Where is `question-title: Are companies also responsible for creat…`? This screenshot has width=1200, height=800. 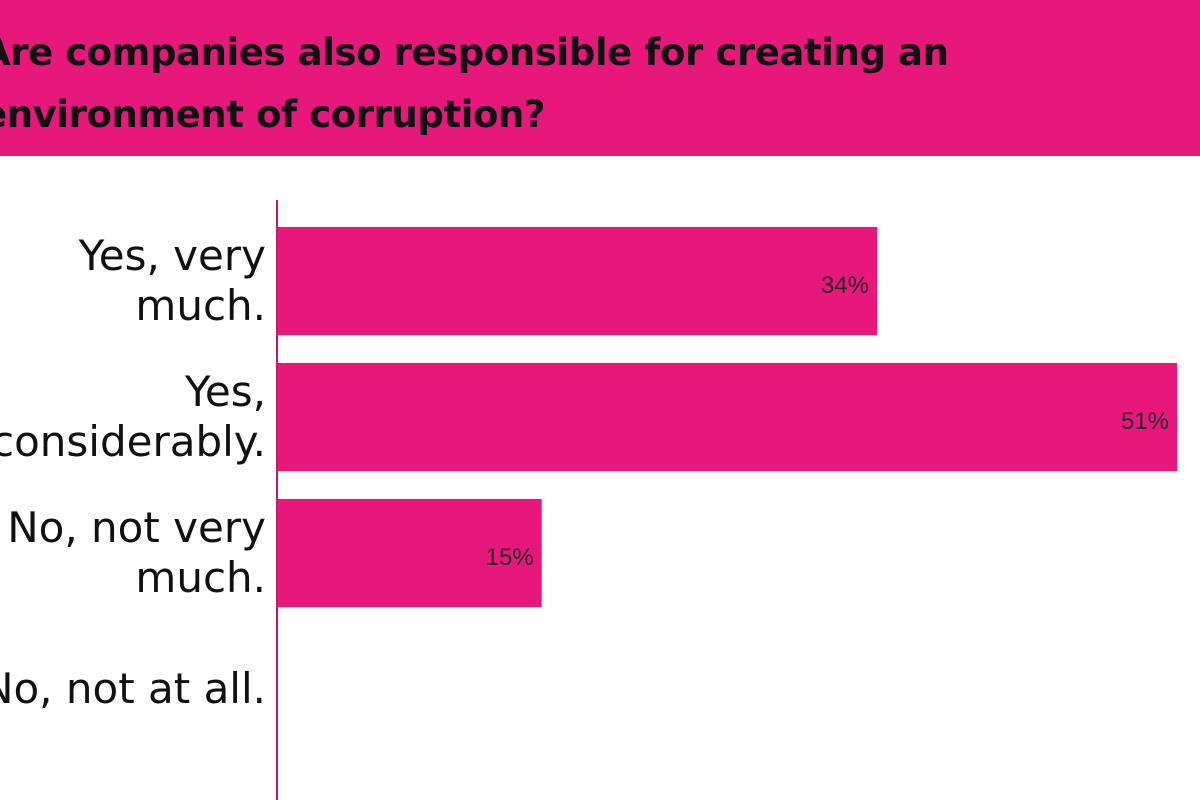 question-title: Are companies also responsible for creat… is located at coordinates (474, 83).